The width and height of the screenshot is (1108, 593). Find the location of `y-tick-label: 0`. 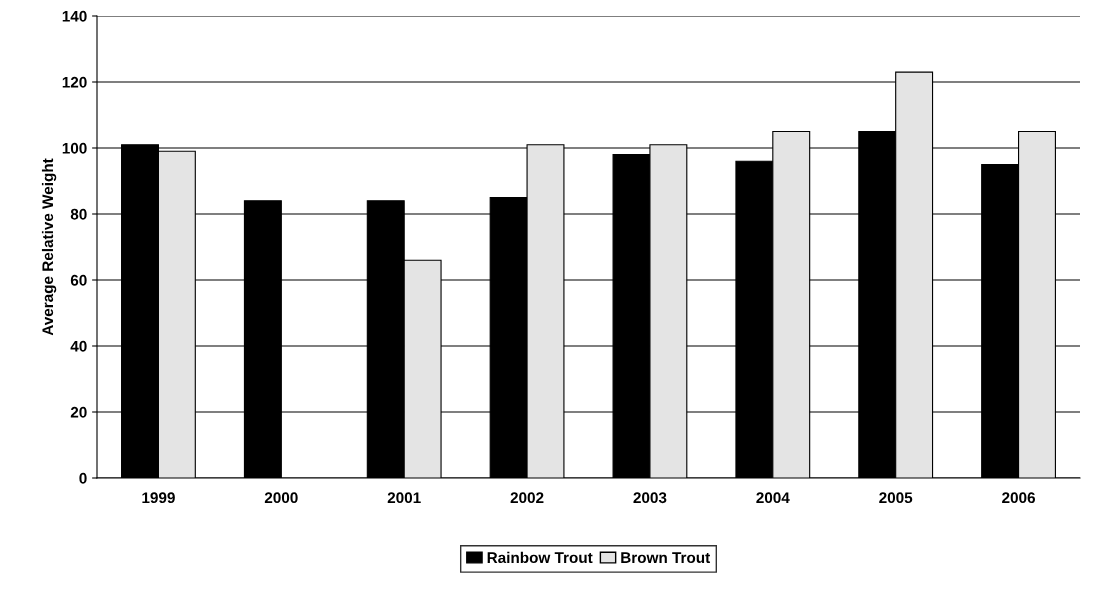

y-tick-label: 0 is located at coordinates (83, 478).